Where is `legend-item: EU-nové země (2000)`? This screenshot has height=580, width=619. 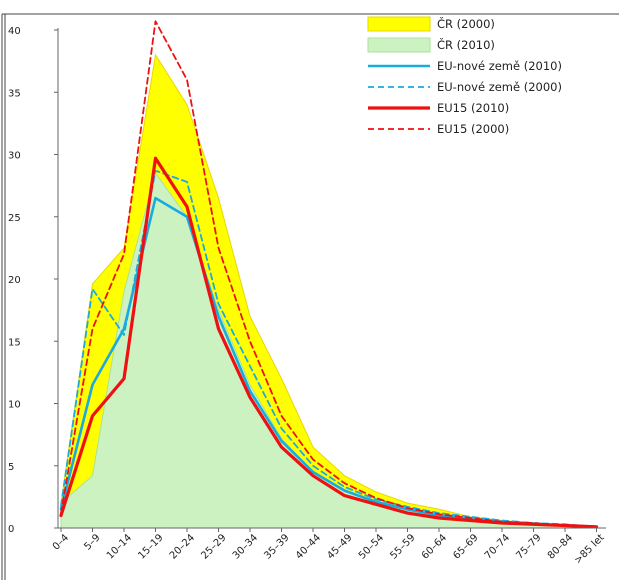
legend-item: EU-nové země (2000) is located at coordinates (465, 87).